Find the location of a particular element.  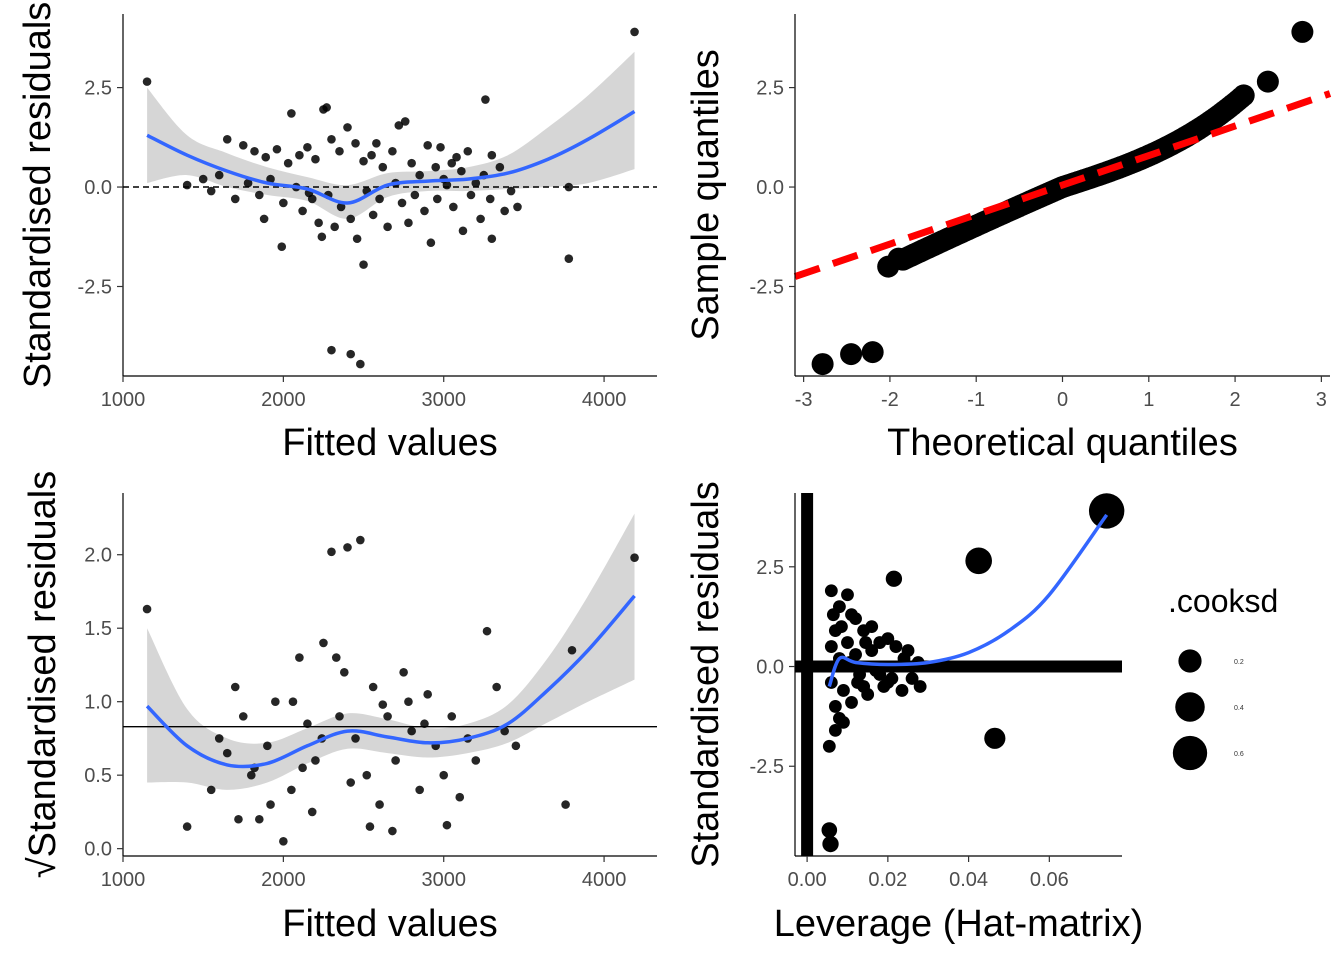

y-tick-label: -2.5 is located at coordinates (767, 287).